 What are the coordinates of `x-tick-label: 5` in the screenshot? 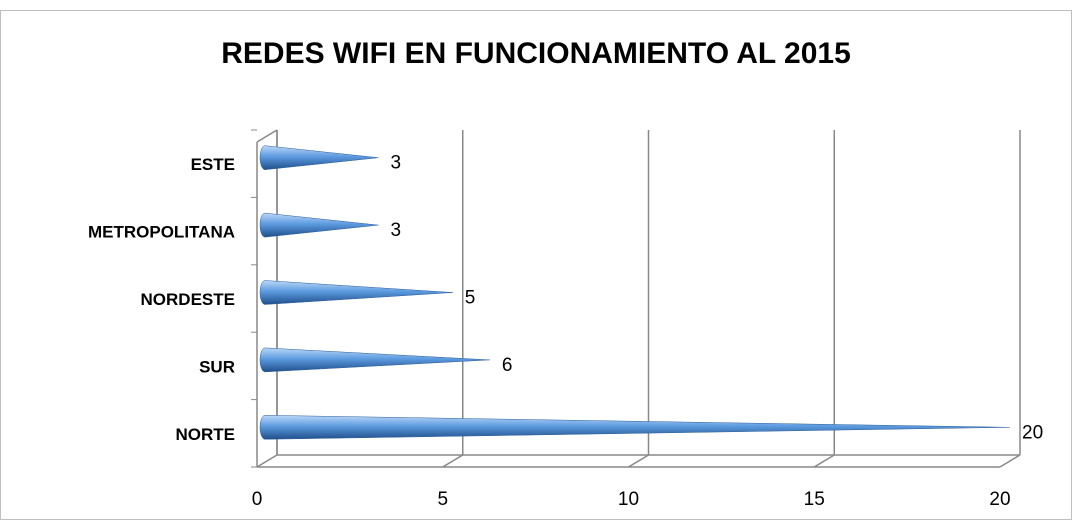 It's located at (442, 499).